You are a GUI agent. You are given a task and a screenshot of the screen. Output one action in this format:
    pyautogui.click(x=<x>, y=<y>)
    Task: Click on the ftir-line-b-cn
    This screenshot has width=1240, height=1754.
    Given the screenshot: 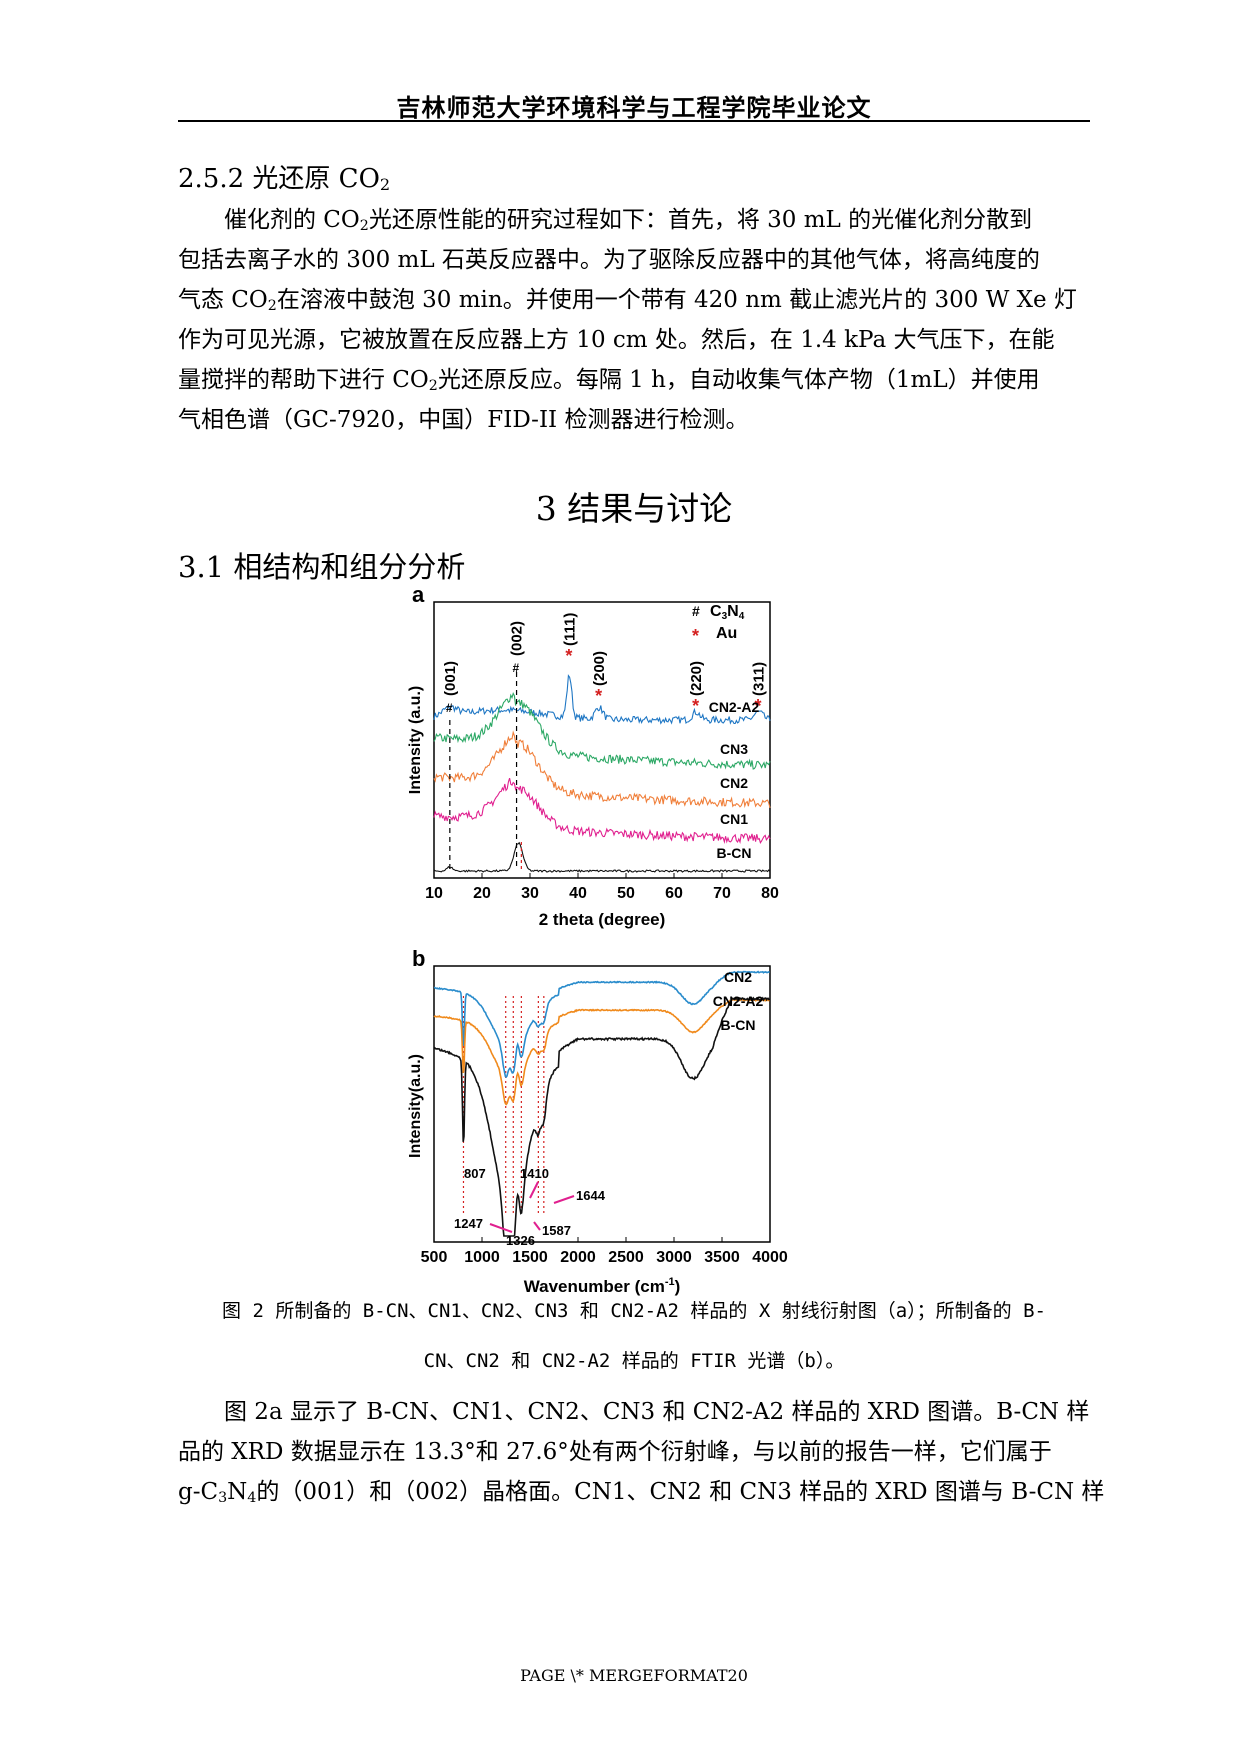 What is the action you would take?
    pyautogui.click(x=601, y=1116)
    